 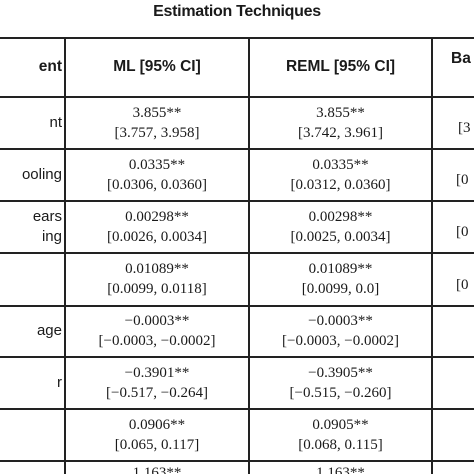 What do you see at coordinates (157, 279) in the screenshot?
I see `ml-cell: 0.01089** [0.0099, 0.0118]` at bounding box center [157, 279].